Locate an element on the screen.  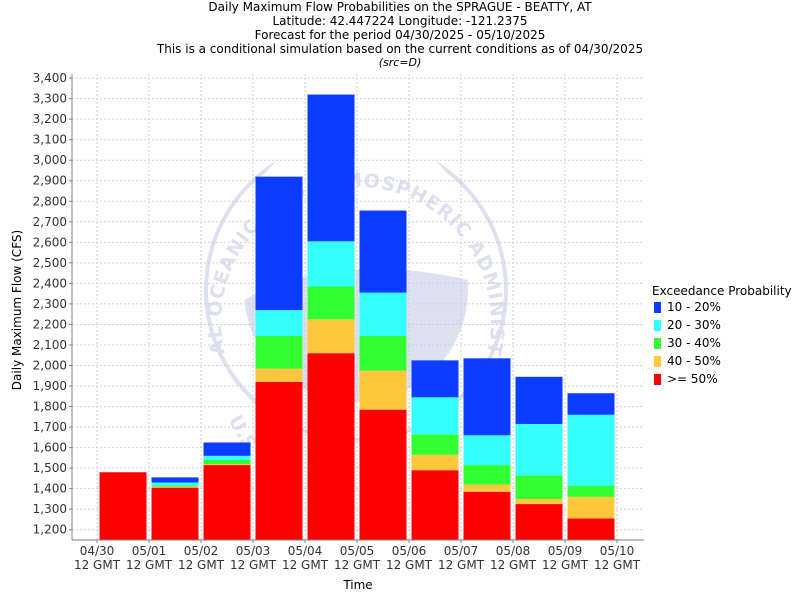
x-tick-label-date: 05/06 is located at coordinates (409, 551).